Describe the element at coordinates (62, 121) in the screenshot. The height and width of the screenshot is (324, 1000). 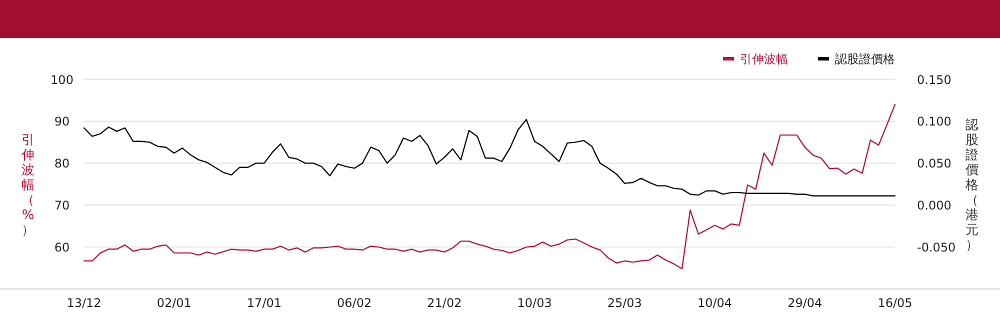
I see `y-tick-label: 90` at that location.